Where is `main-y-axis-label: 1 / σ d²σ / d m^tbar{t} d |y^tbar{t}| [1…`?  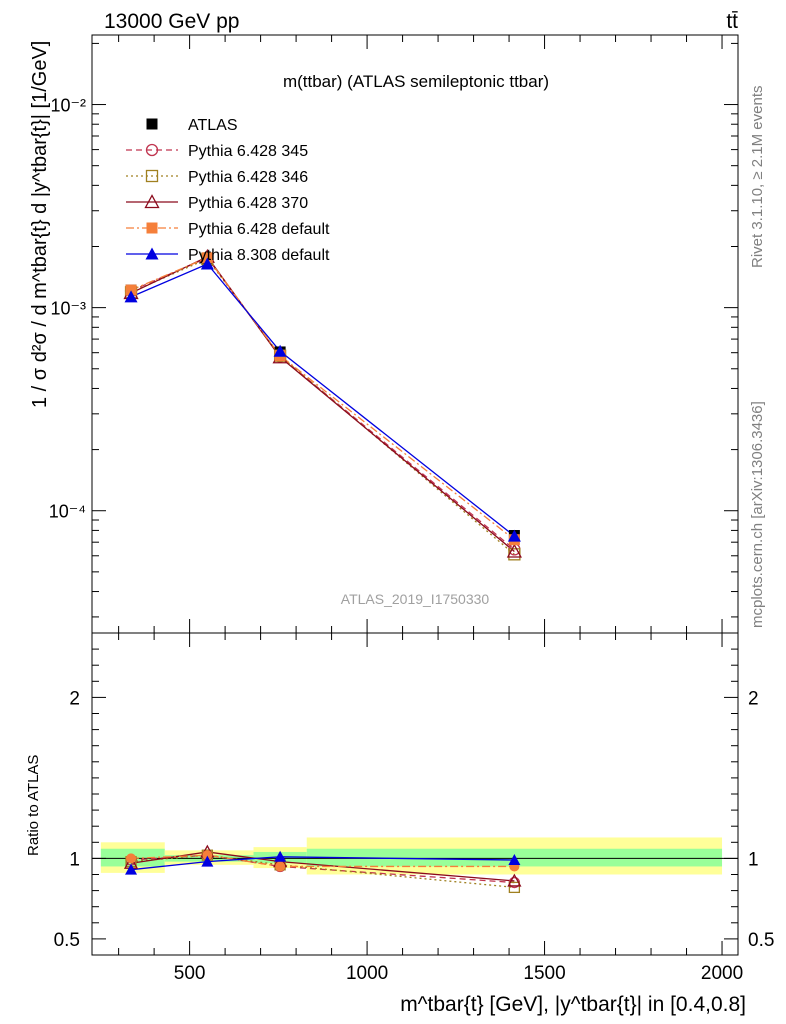
main-y-axis-label: 1 / σ d²σ / d m^tbar{t} d |y^tbar{t}| [1… is located at coordinates (40, 224).